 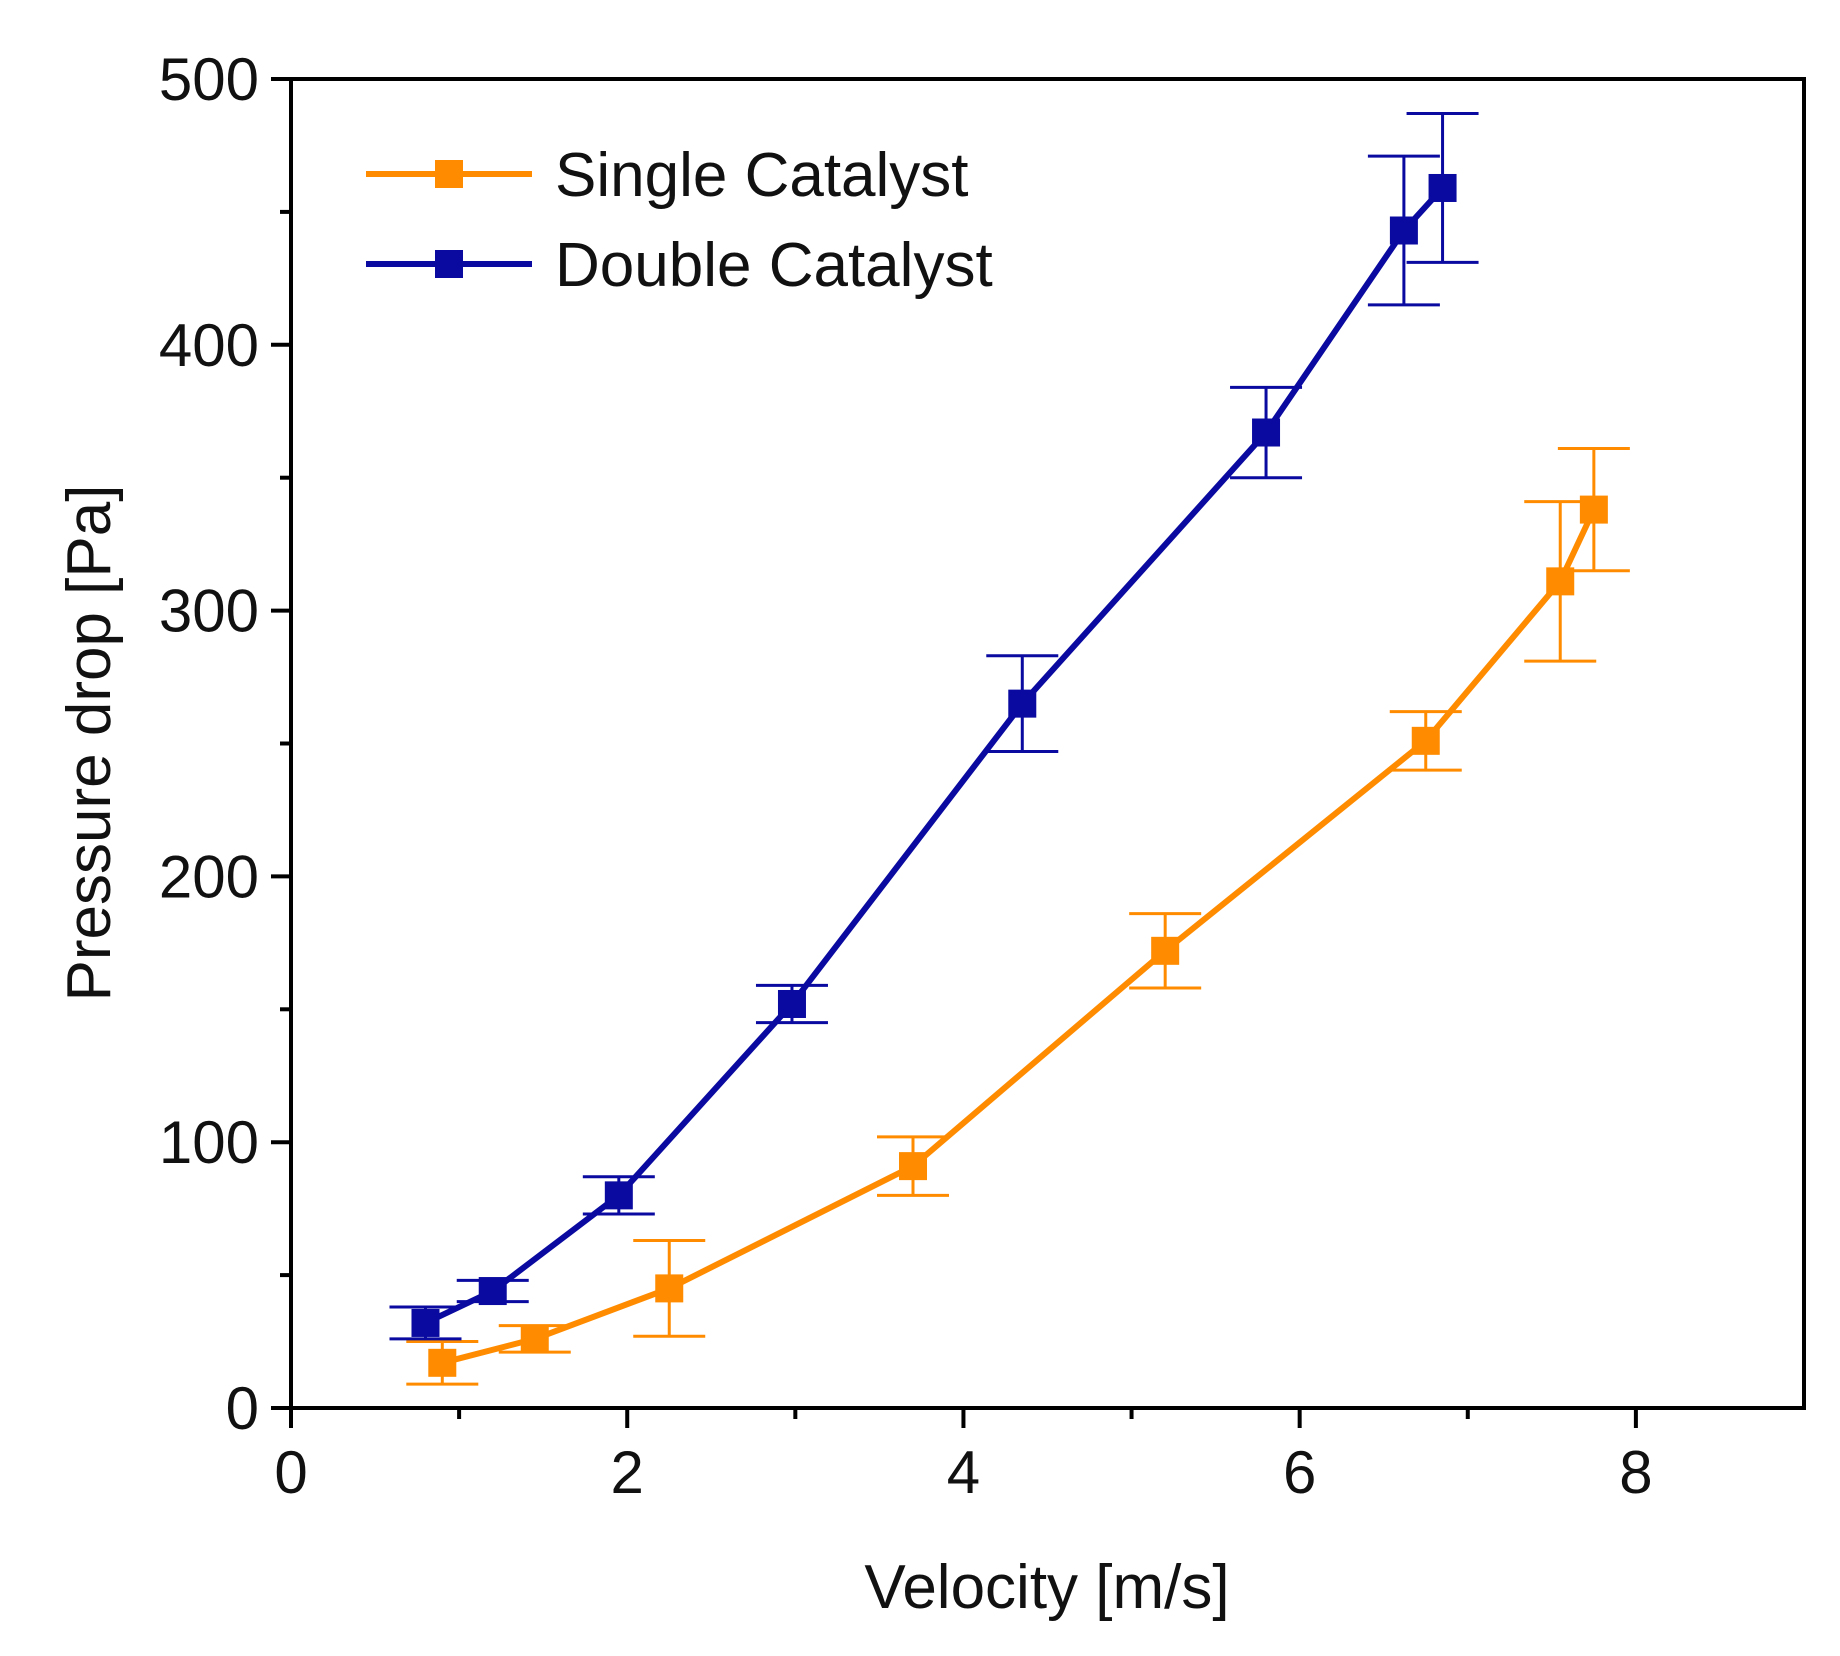 I want to click on x-tick-label: 8, so click(x=1635, y=1472).